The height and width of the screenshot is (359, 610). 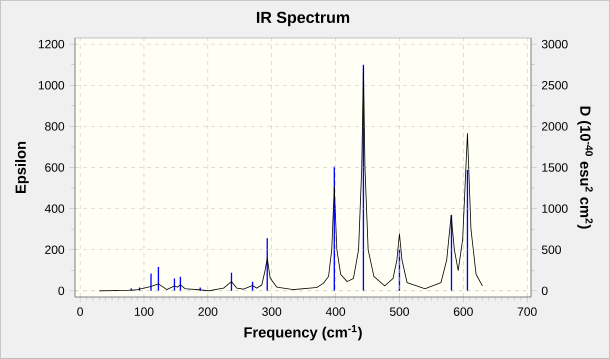 I want to click on y-tick-label: 600, so click(x=54, y=167).